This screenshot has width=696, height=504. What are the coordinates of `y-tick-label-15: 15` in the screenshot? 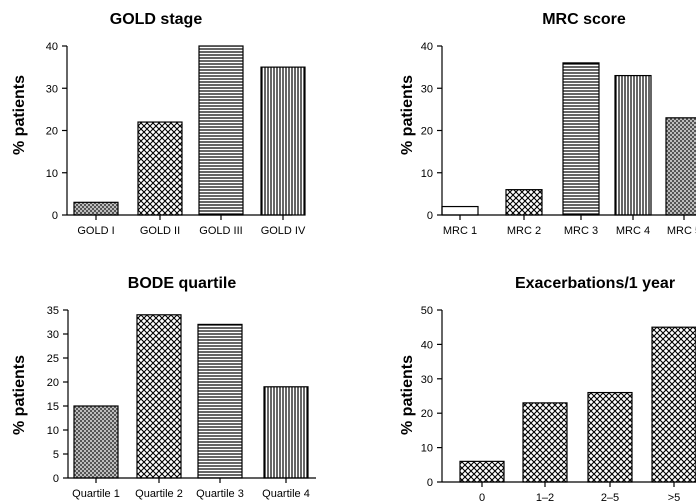 It's located at (53, 407).